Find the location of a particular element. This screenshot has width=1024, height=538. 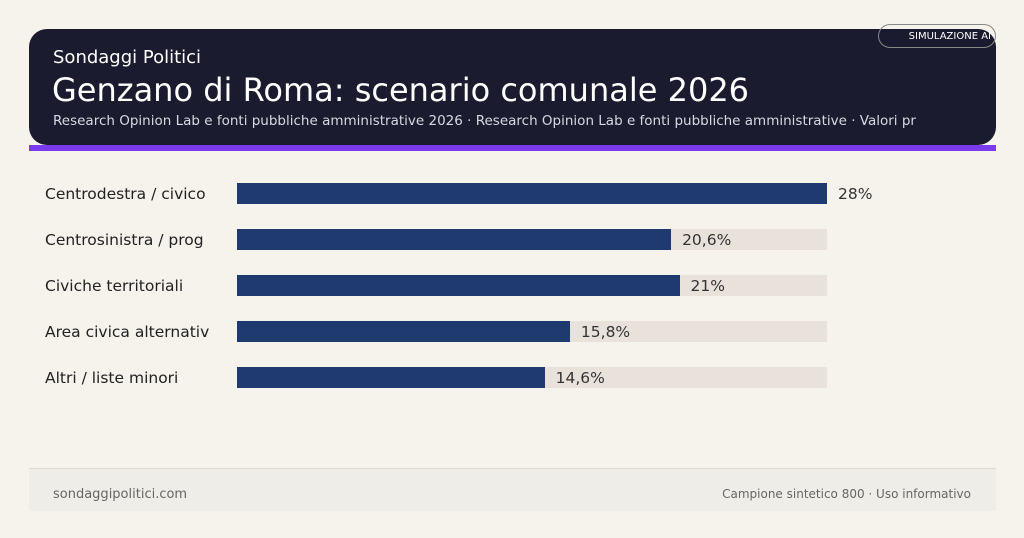

category-label: Altri / liste minori is located at coordinates (112, 378).